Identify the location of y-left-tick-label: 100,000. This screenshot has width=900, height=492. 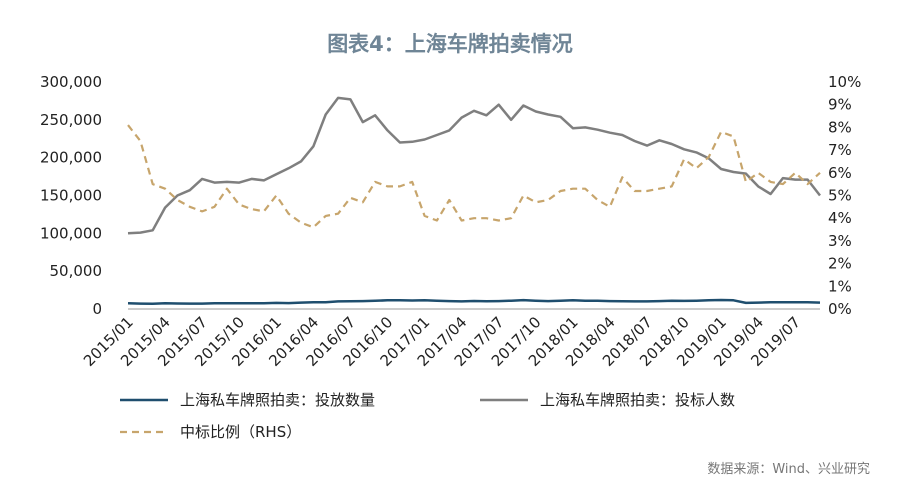
(71, 233).